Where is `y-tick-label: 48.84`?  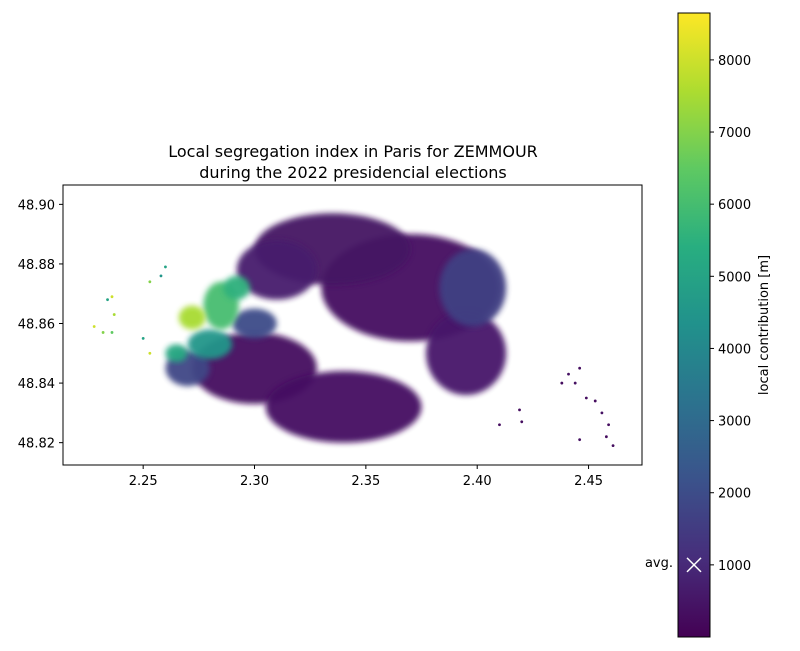
y-tick-label: 48.84 is located at coordinates (36, 384).